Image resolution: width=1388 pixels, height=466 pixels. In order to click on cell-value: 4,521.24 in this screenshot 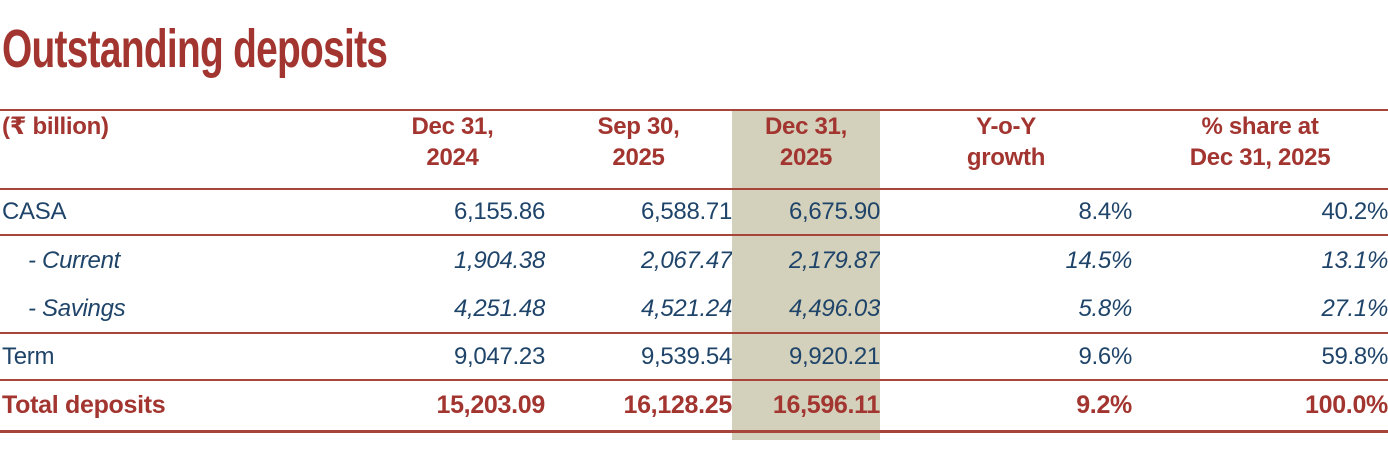, I will do `click(638, 309)`.